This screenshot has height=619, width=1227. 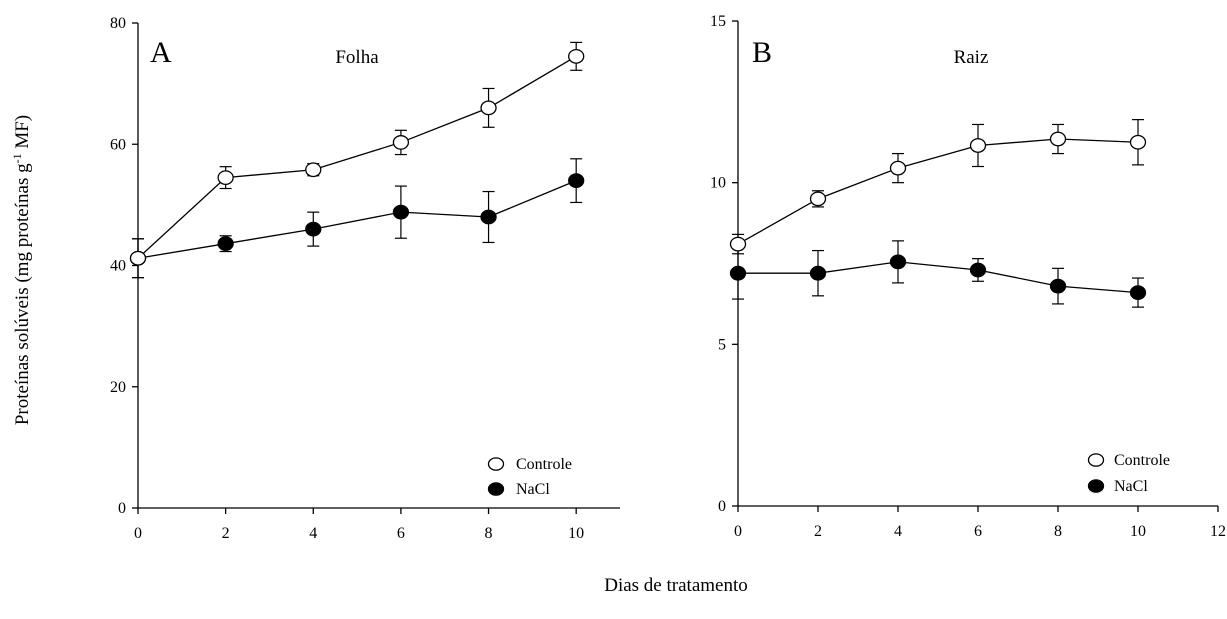 What do you see at coordinates (1218, 531) in the screenshot?
I see `x-tick-label: 12` at bounding box center [1218, 531].